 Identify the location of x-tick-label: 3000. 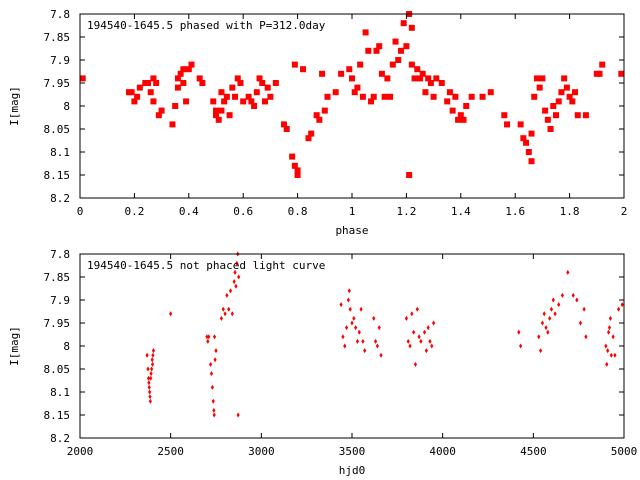
(261, 451).